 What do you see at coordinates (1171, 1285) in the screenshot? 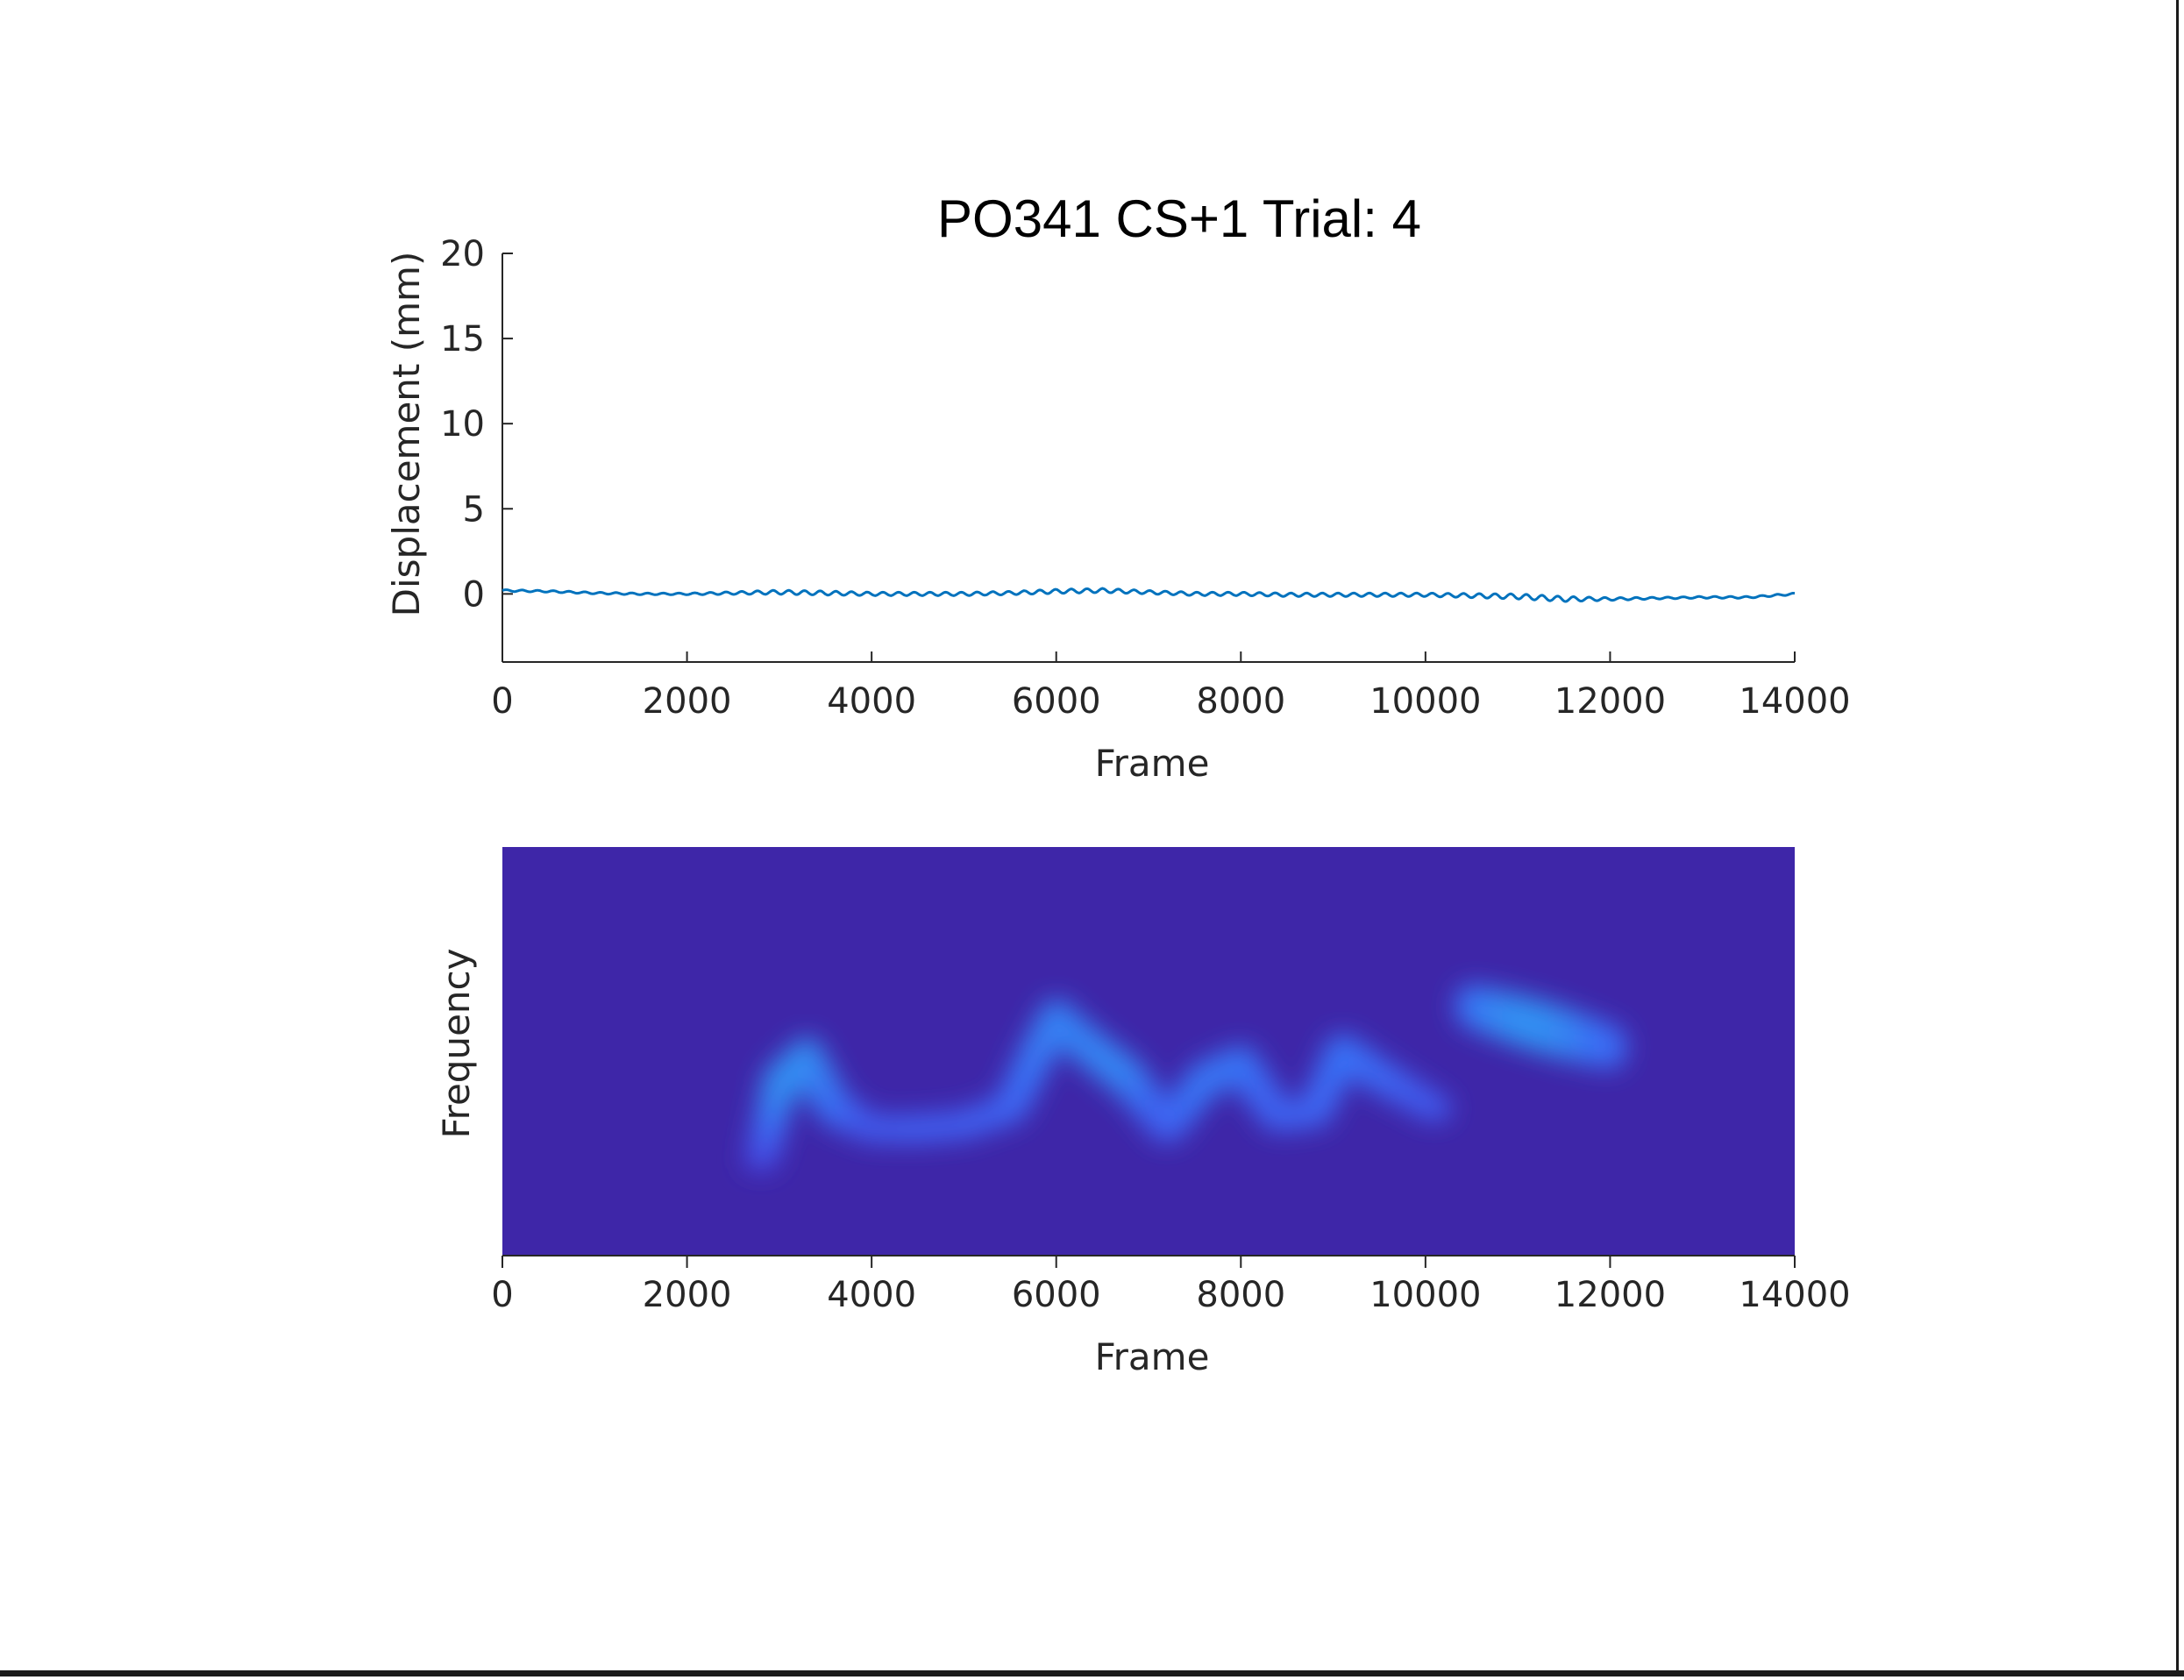
I see `heatmap-x-ticks: 0 2000 4000 6000 8000 10000 12000 14000` at bounding box center [1171, 1285].